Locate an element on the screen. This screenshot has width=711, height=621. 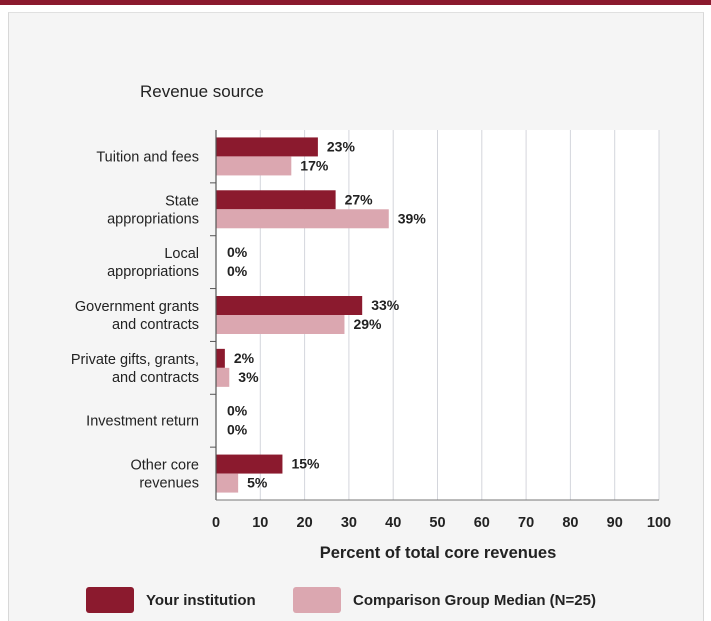
category-label: Tuition and fees is located at coordinates (147, 157).